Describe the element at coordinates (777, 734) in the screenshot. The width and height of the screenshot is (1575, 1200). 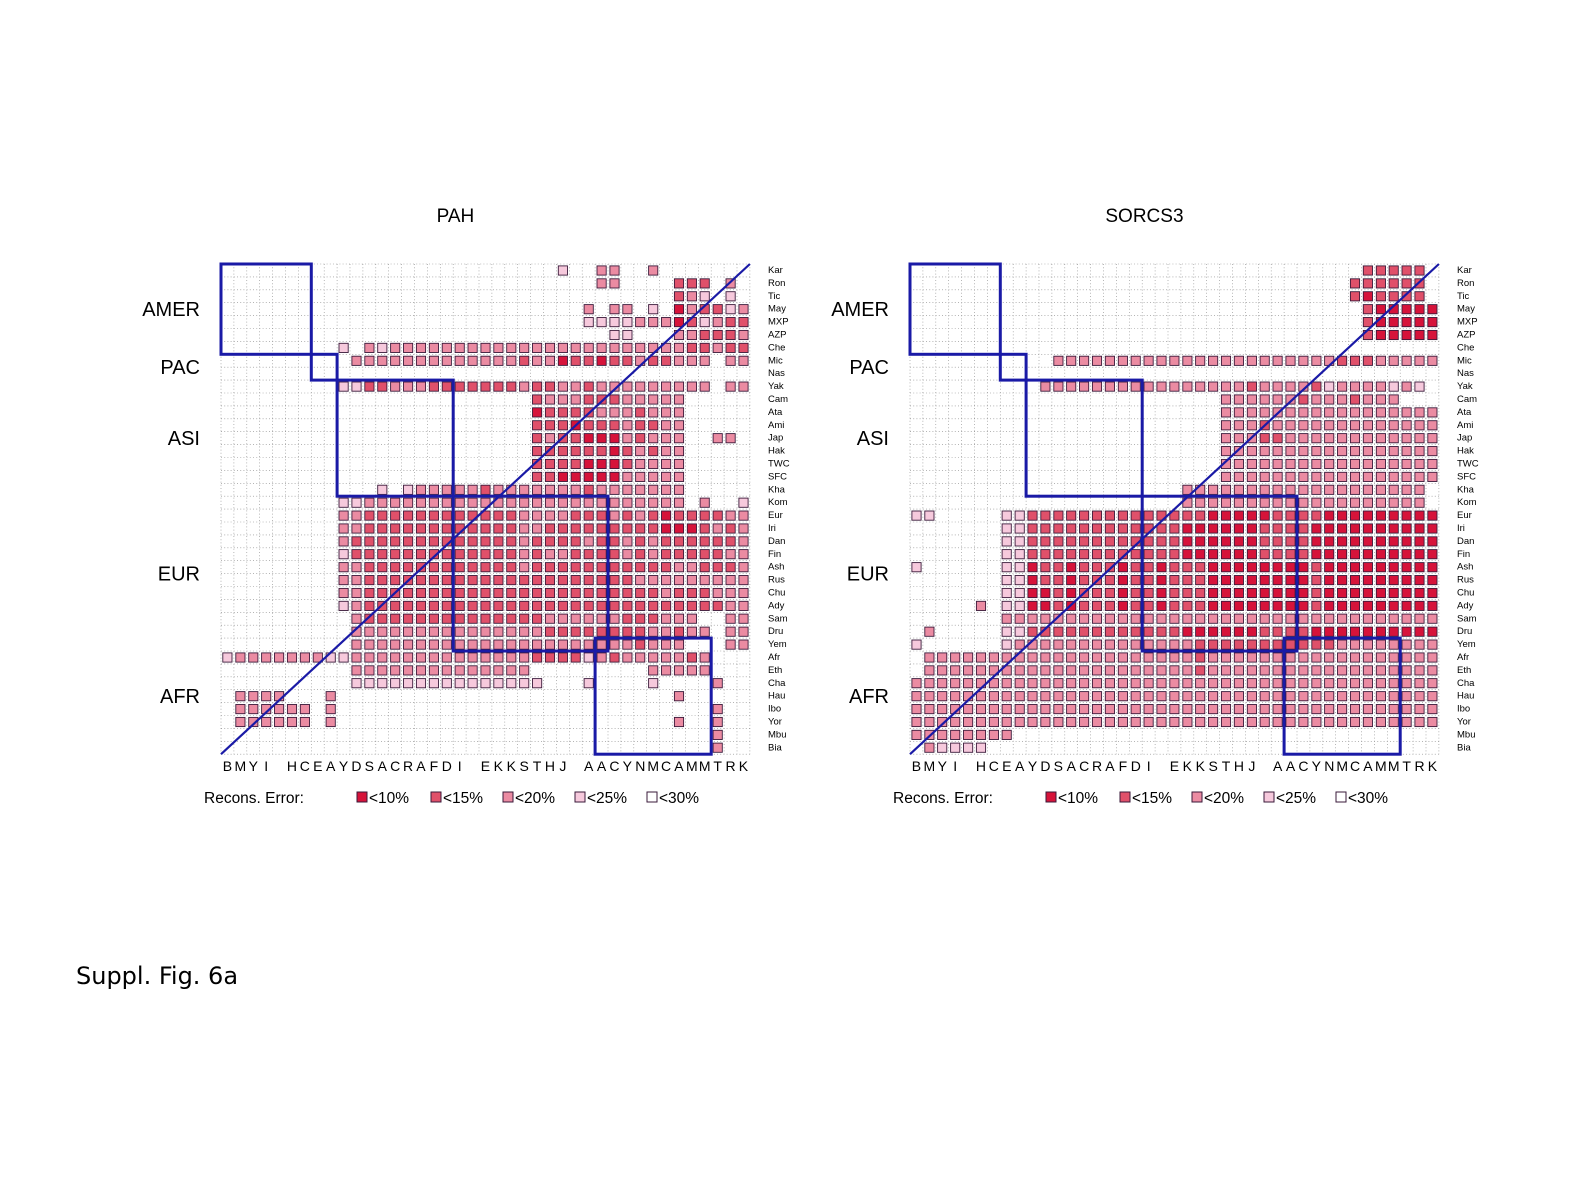
I see `row-label: Mbu` at that location.